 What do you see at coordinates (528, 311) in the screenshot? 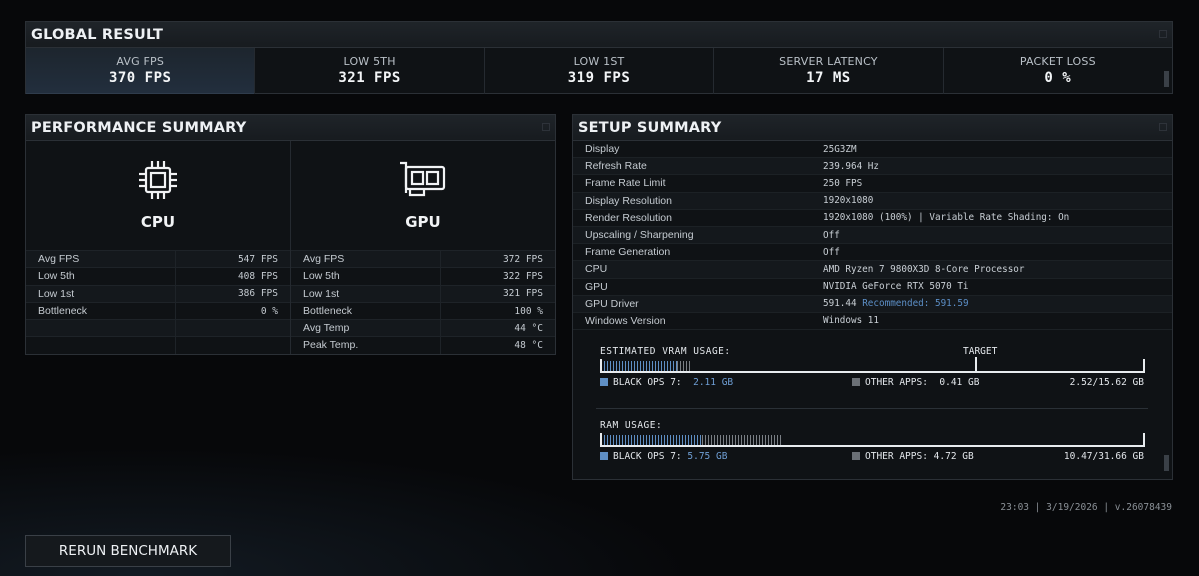
I see `metric-value: 100 %` at bounding box center [528, 311].